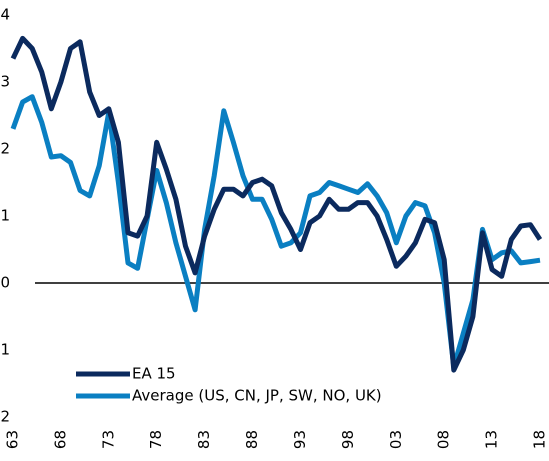 The image size is (549, 461). What do you see at coordinates (300, 439) in the screenshot?
I see `x-tick-label: 93` at bounding box center [300, 439].